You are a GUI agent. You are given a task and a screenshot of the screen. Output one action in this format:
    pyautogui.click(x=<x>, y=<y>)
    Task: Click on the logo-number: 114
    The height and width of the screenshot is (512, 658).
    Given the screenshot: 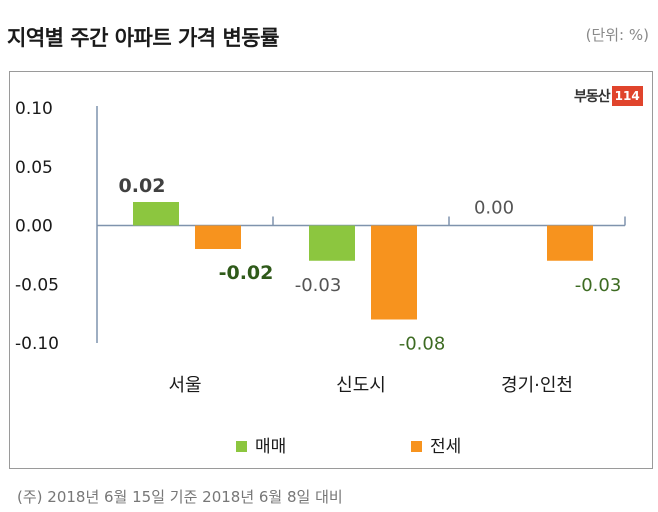 What is the action you would take?
    pyautogui.click(x=627, y=96)
    